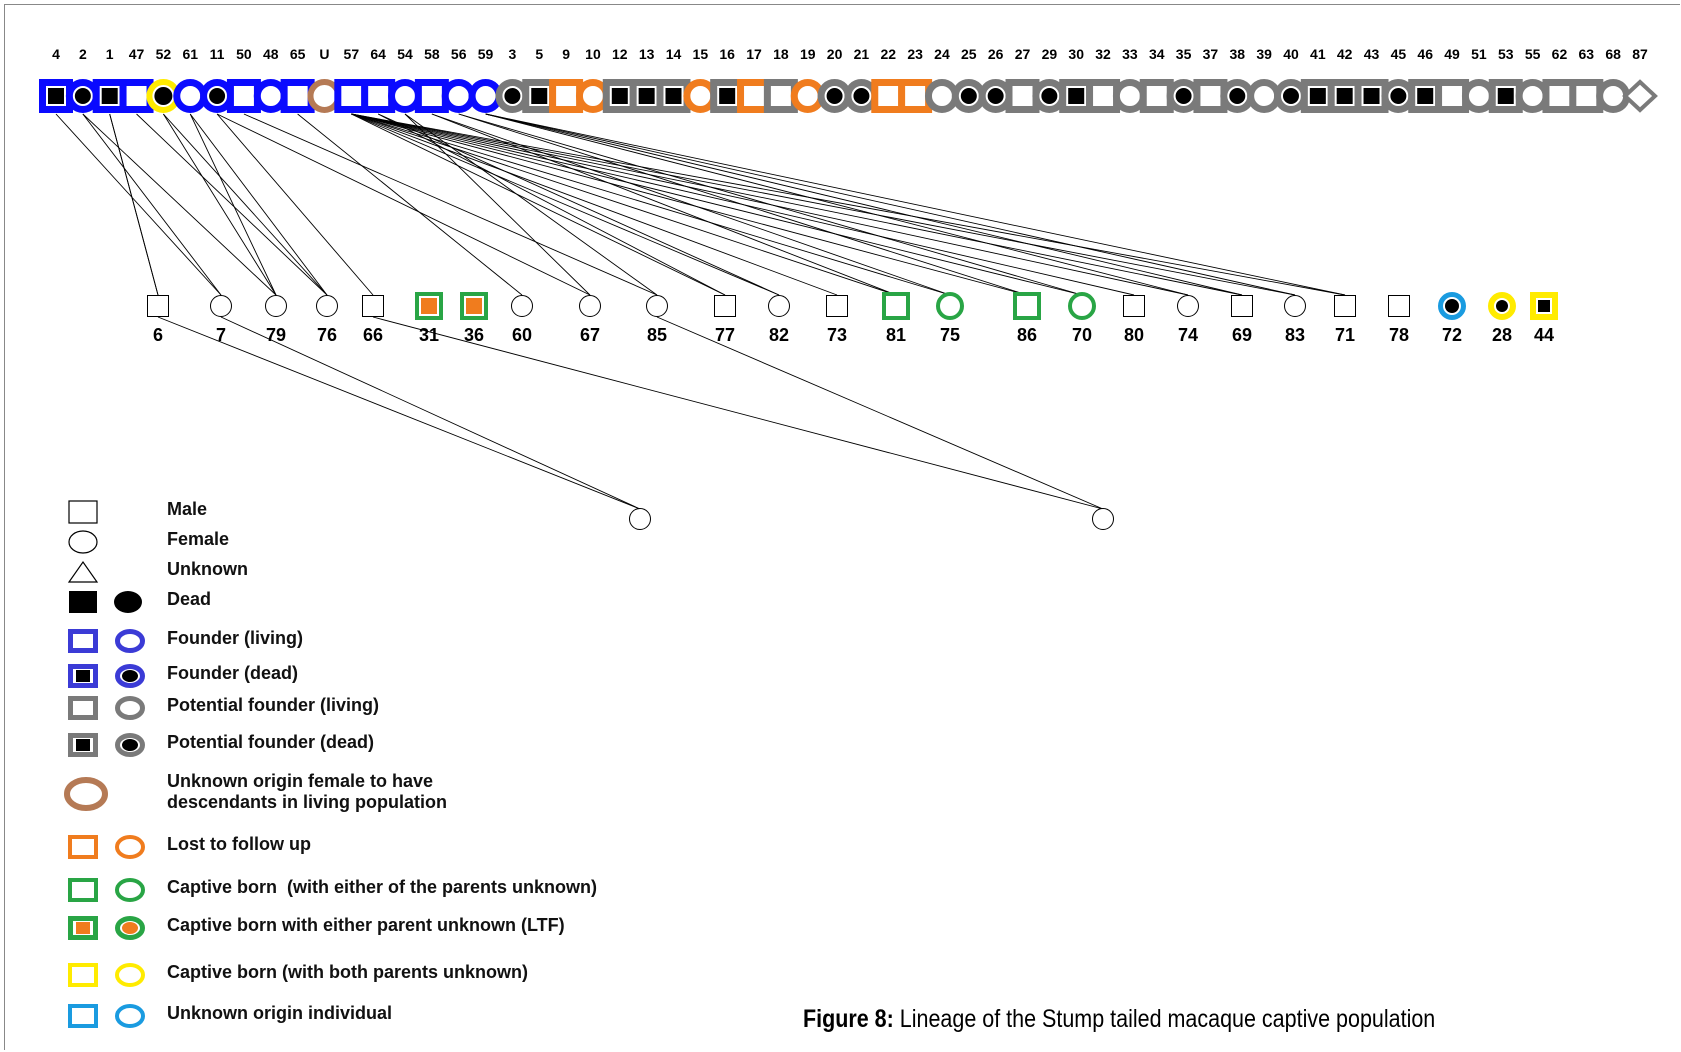 The height and width of the screenshot is (1052, 1681). Describe the element at coordinates (190, 54) in the screenshot. I see `founder-label: 61` at that location.